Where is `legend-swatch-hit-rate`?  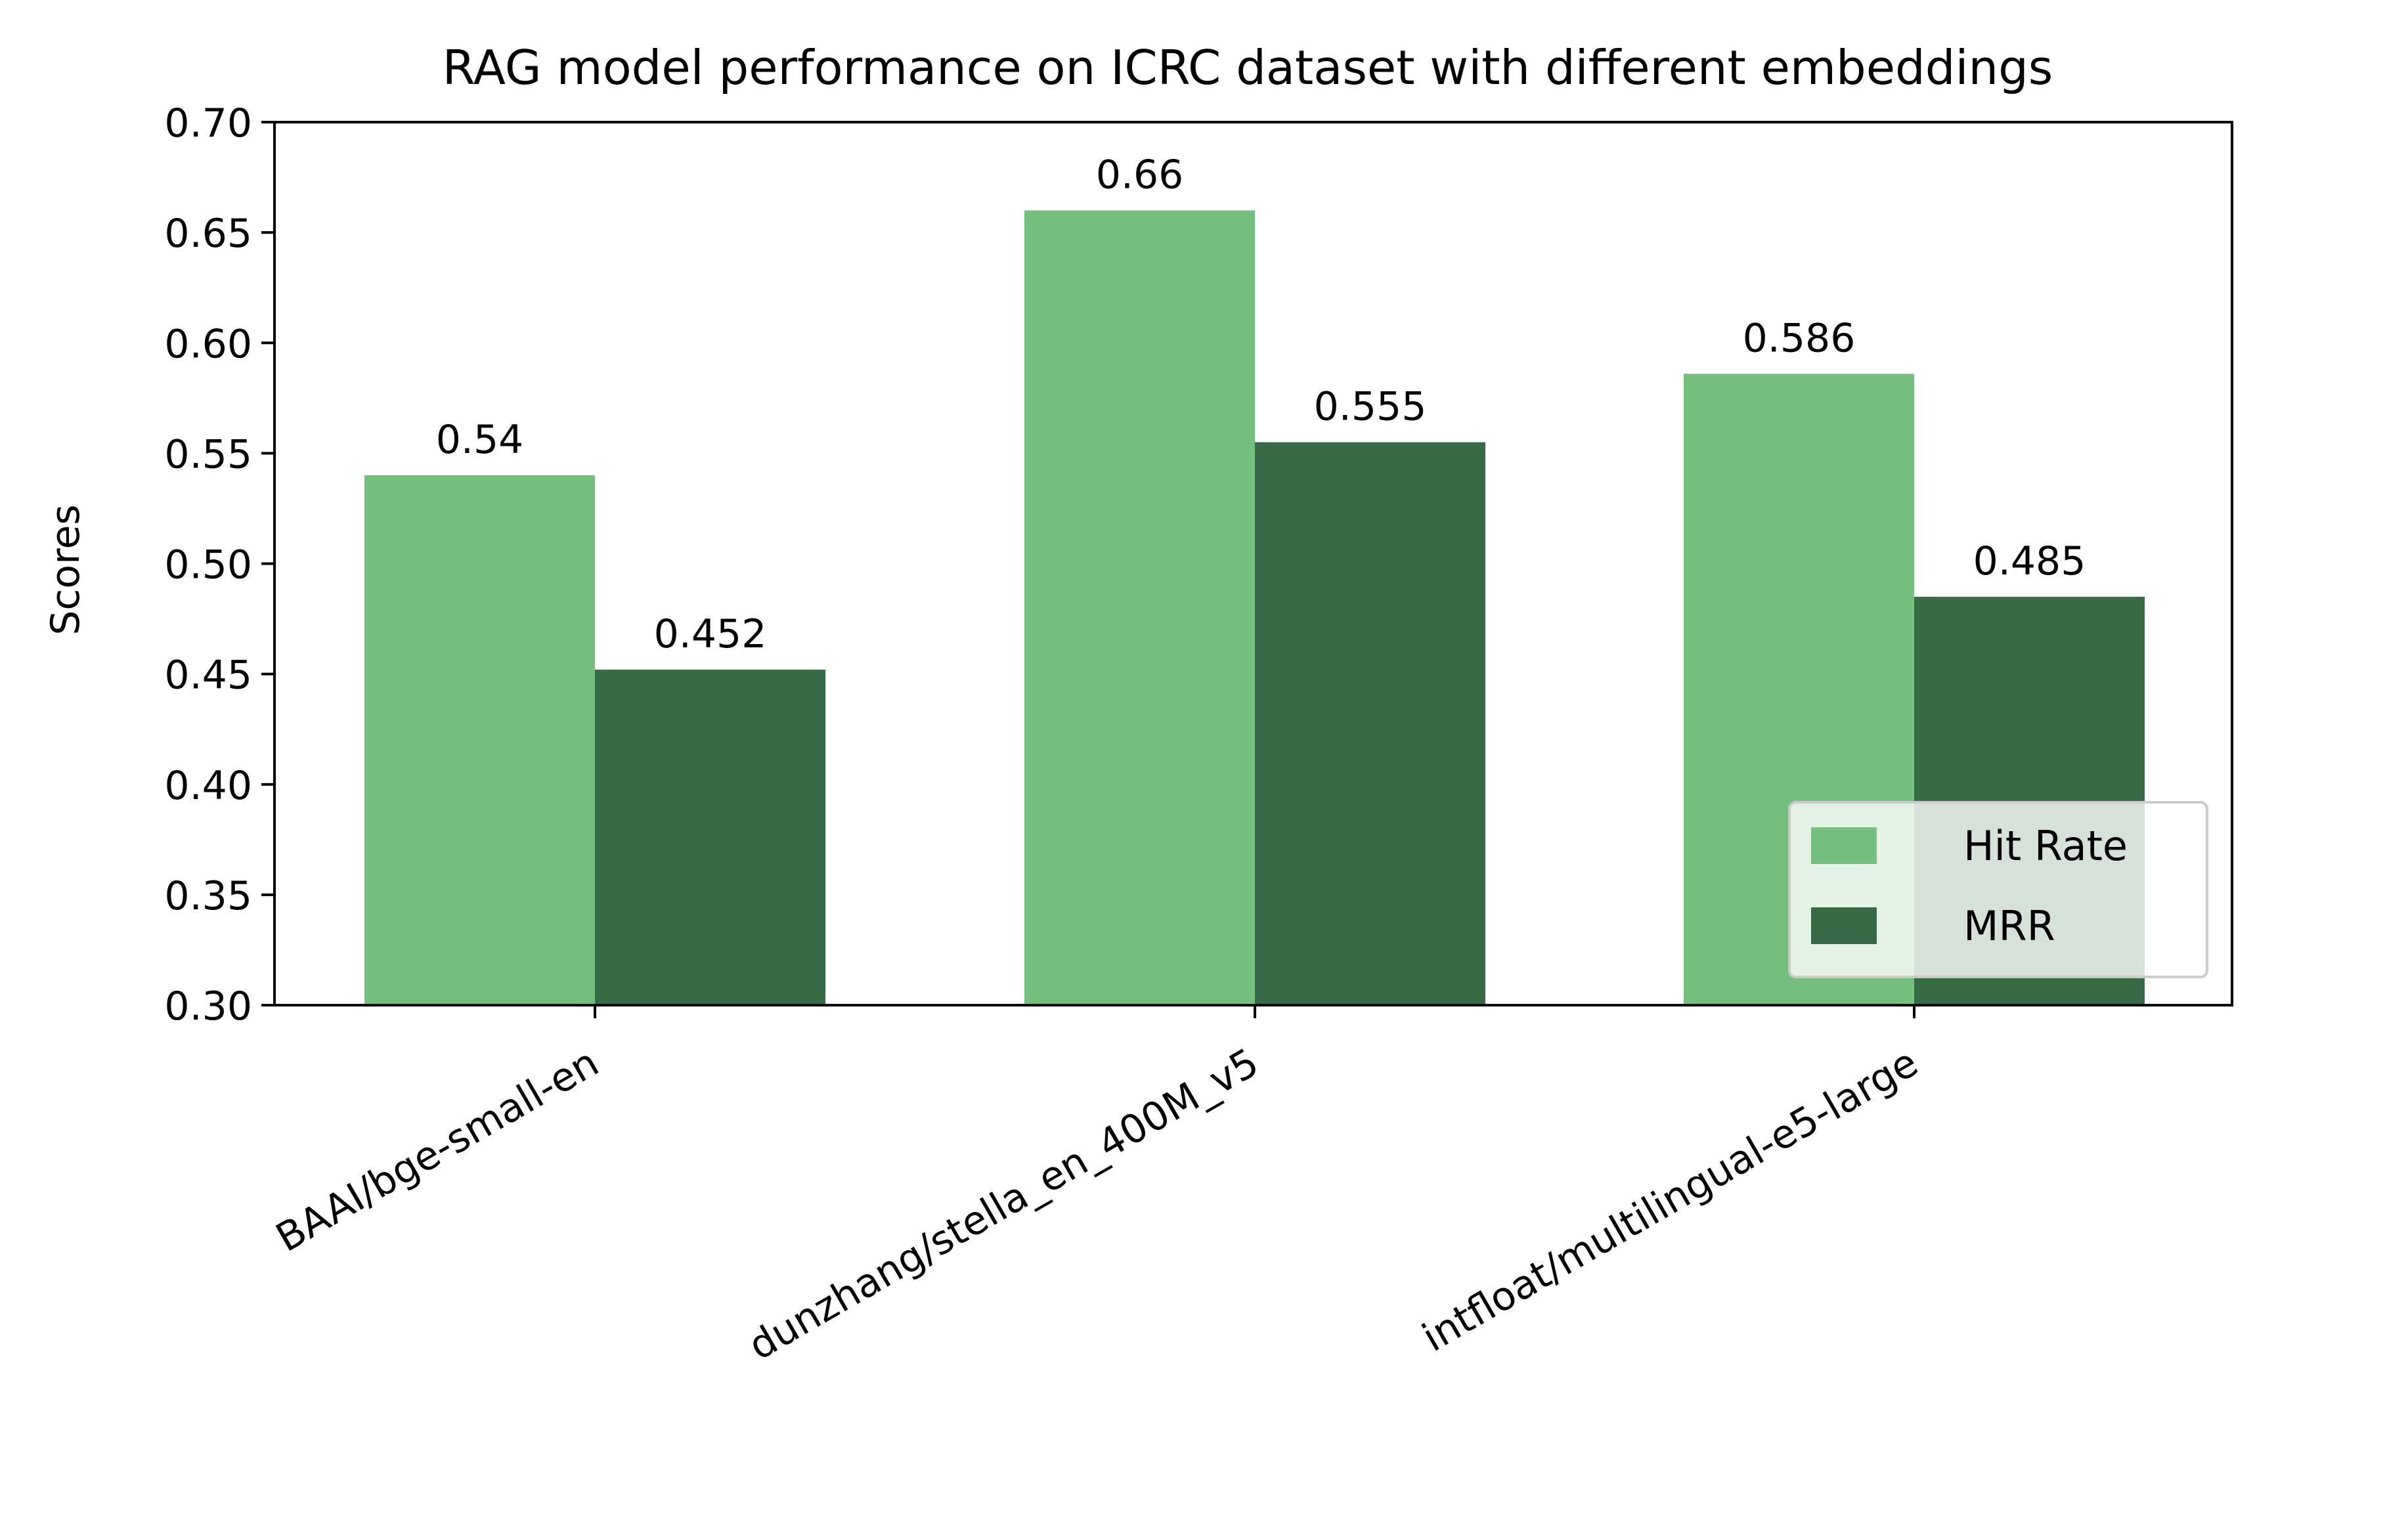
legend-swatch-hit-rate is located at coordinates (1844, 845).